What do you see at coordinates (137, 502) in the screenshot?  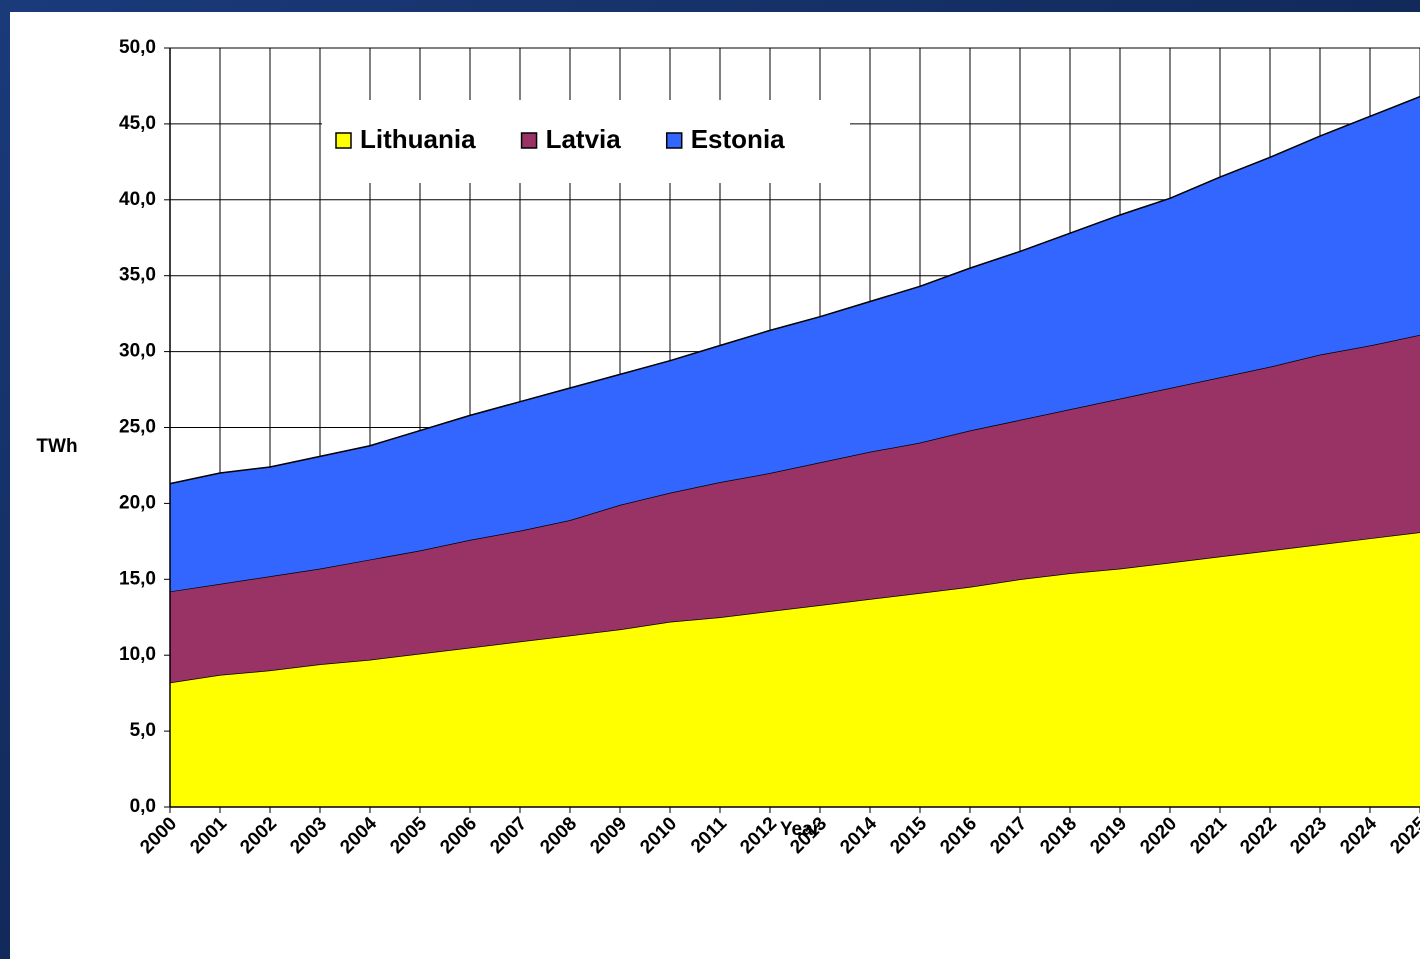 I see `y-tick-label: 20,0` at bounding box center [137, 502].